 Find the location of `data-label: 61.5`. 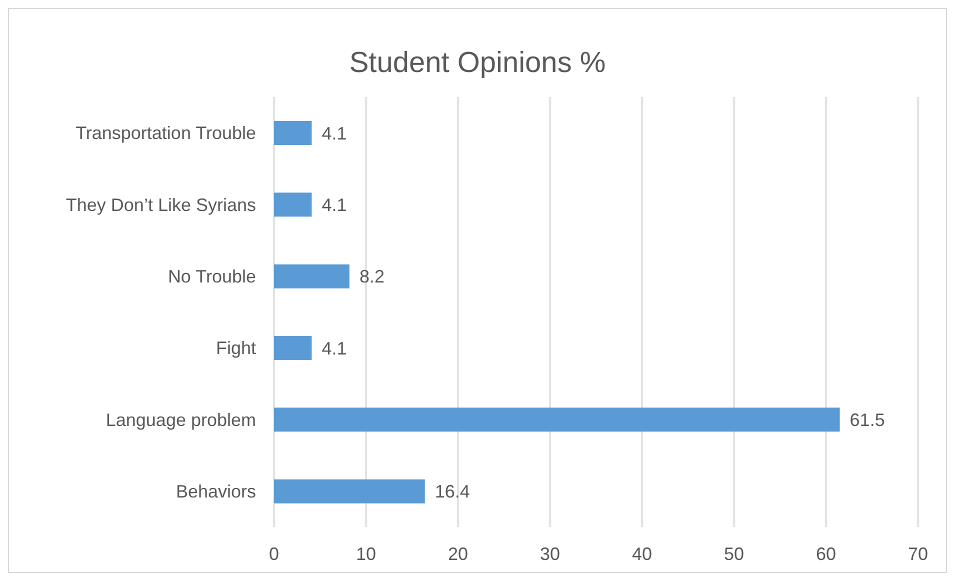

data-label: 61.5 is located at coordinates (867, 420).